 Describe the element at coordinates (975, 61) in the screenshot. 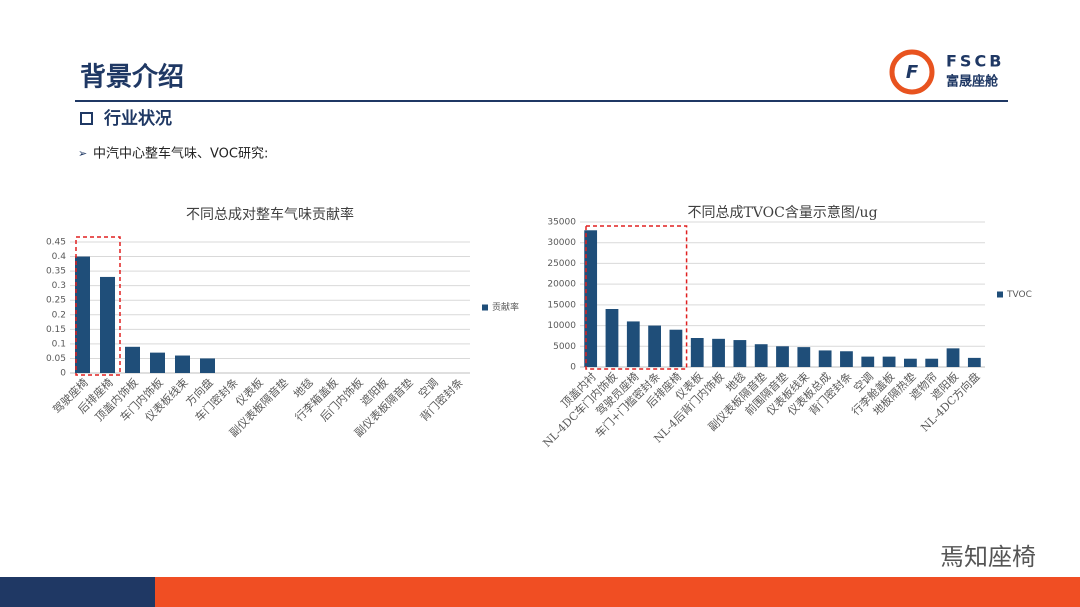

I see `logo-text: FSCB` at that location.